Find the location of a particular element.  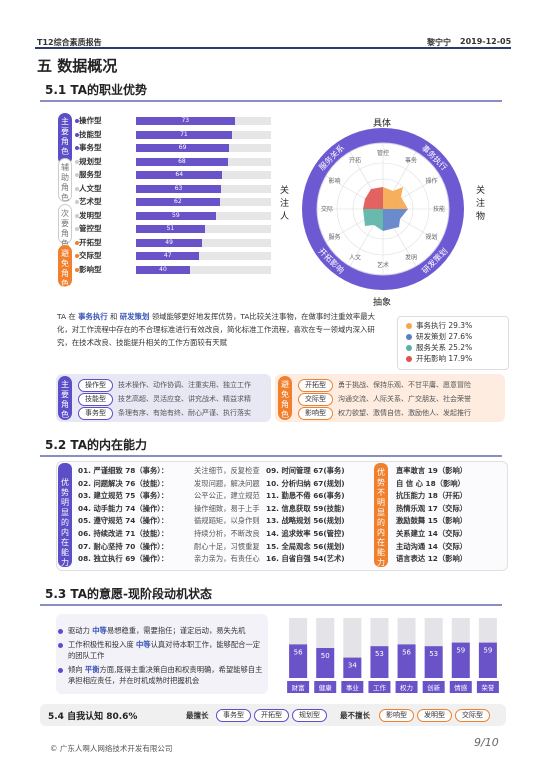

strong-ability-item: 01. 严谨细致 78（事务）： is located at coordinates (123, 470).